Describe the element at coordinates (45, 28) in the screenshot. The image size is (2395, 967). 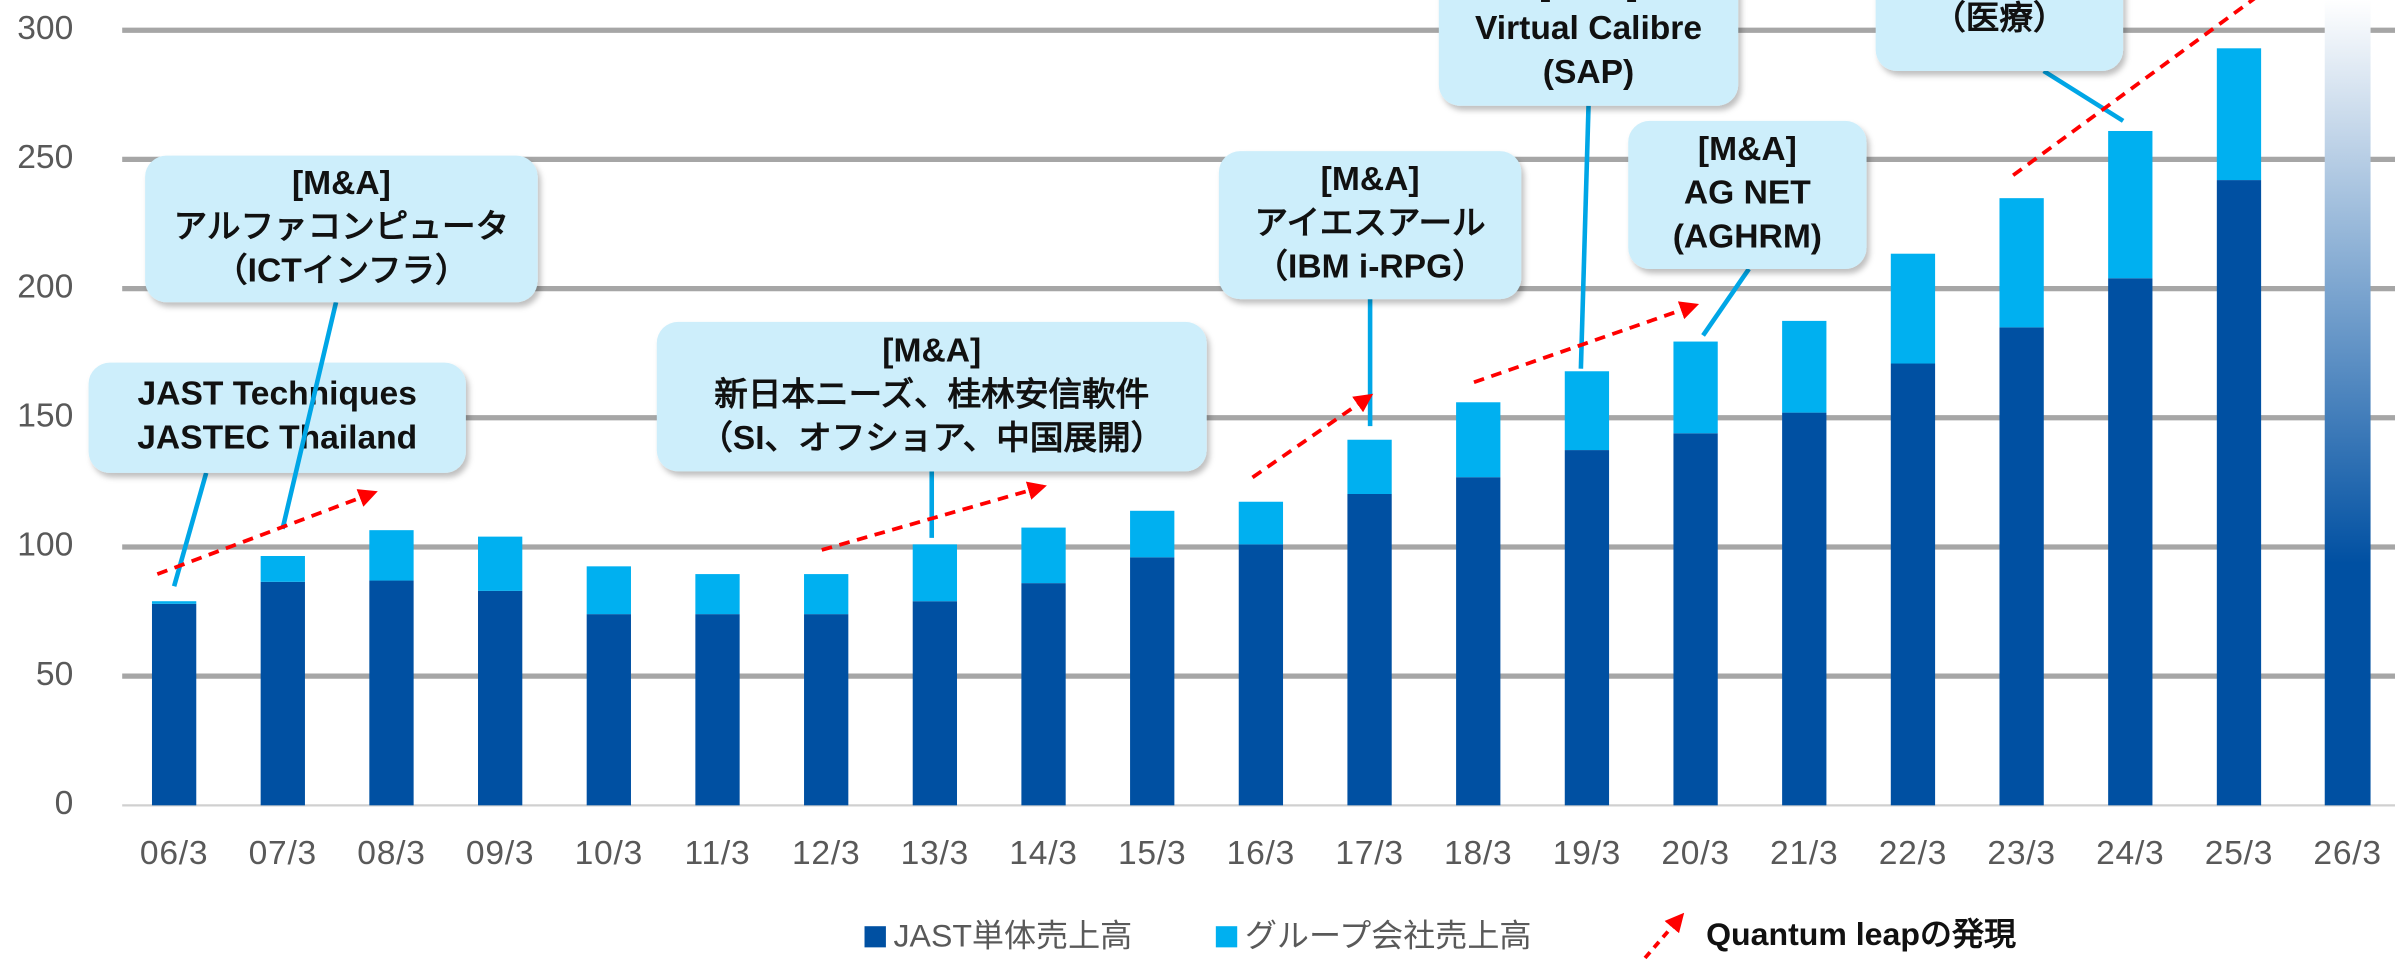
I see `y-tick-label: 300` at that location.